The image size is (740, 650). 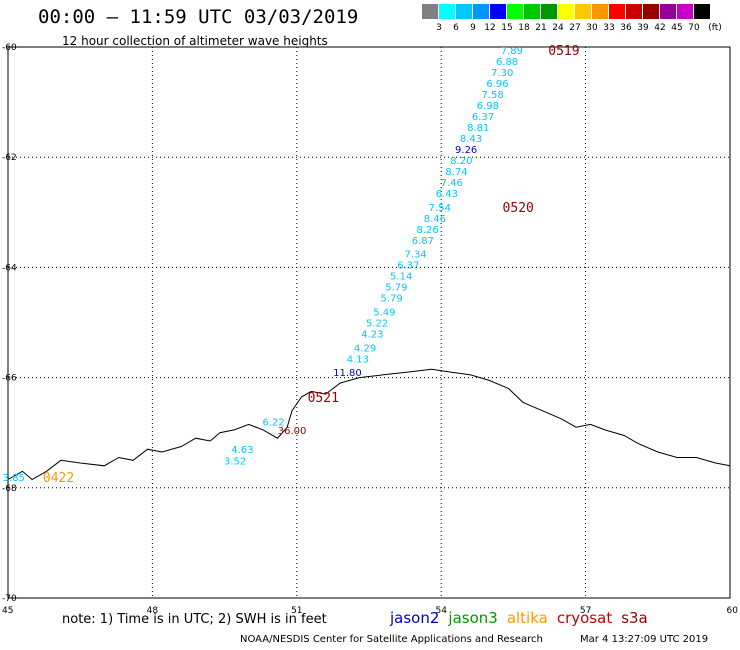 I want to click on wave-height-label: 6.87, so click(x=423, y=241).